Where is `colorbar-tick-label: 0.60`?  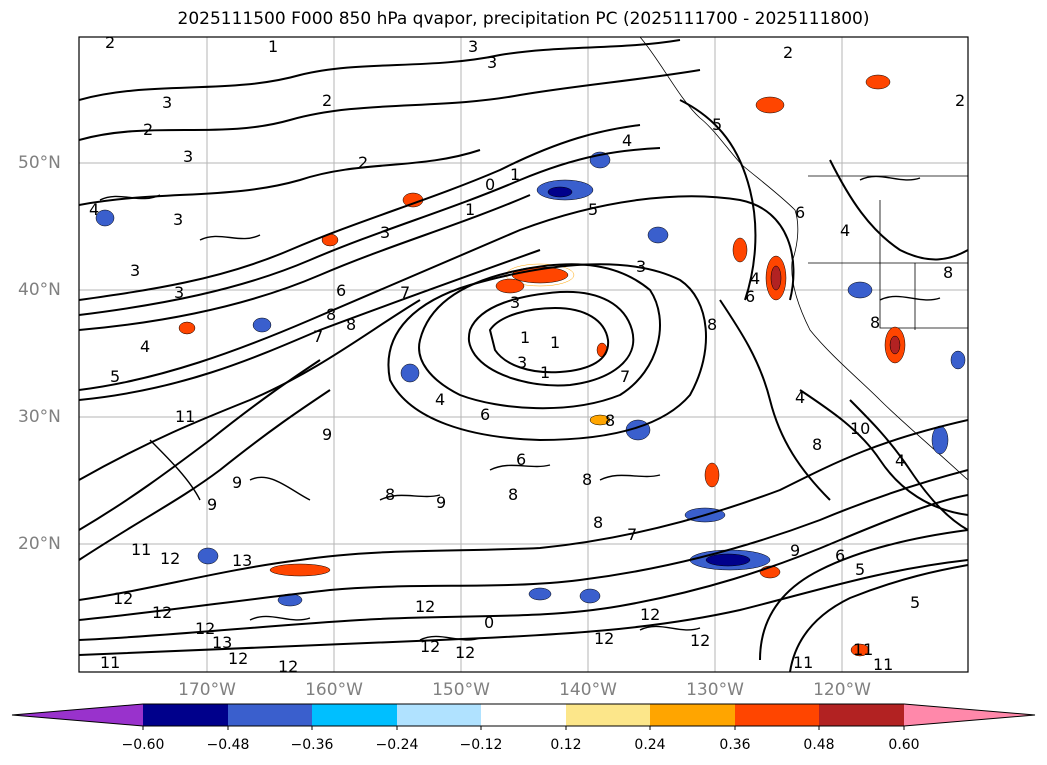 colorbar-tick-label: 0.60 is located at coordinates (904, 745).